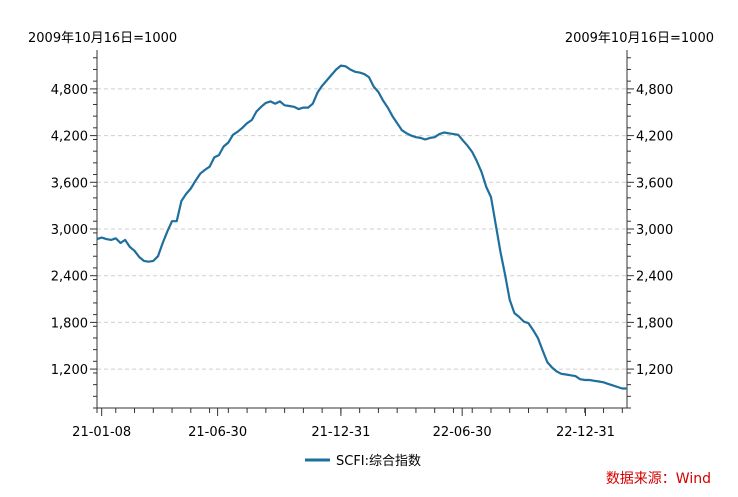 The image size is (738, 497). Describe the element at coordinates (101, 432) in the screenshot. I see `x-tick-label: 21-01-08` at that location.